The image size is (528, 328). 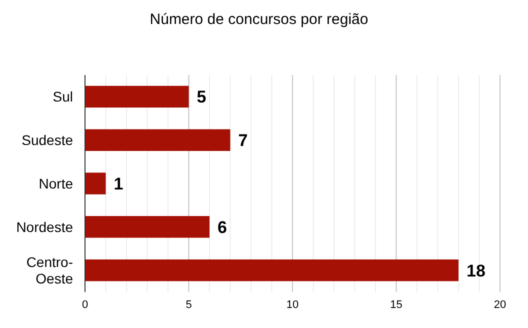 I want to click on y-tick-label: Sudeste, so click(x=48, y=140).